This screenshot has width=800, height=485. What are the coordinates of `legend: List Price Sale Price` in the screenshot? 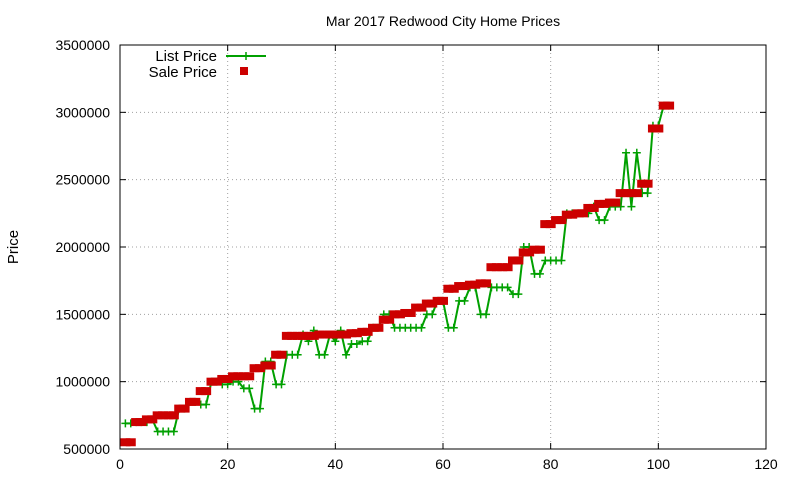 It's located at (207, 64).